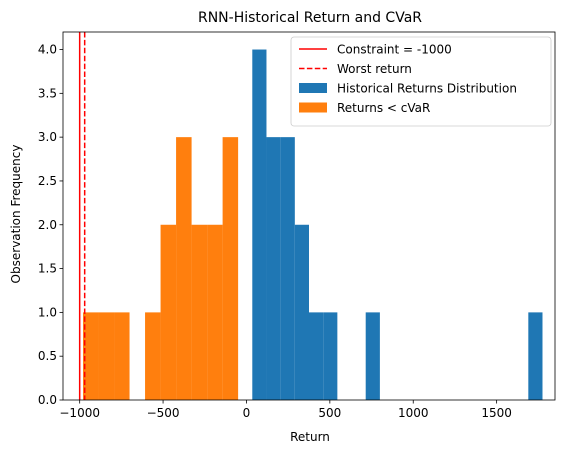 The height and width of the screenshot is (453, 567). I want to click on y-tick-label: 1.5, so click(47, 269).